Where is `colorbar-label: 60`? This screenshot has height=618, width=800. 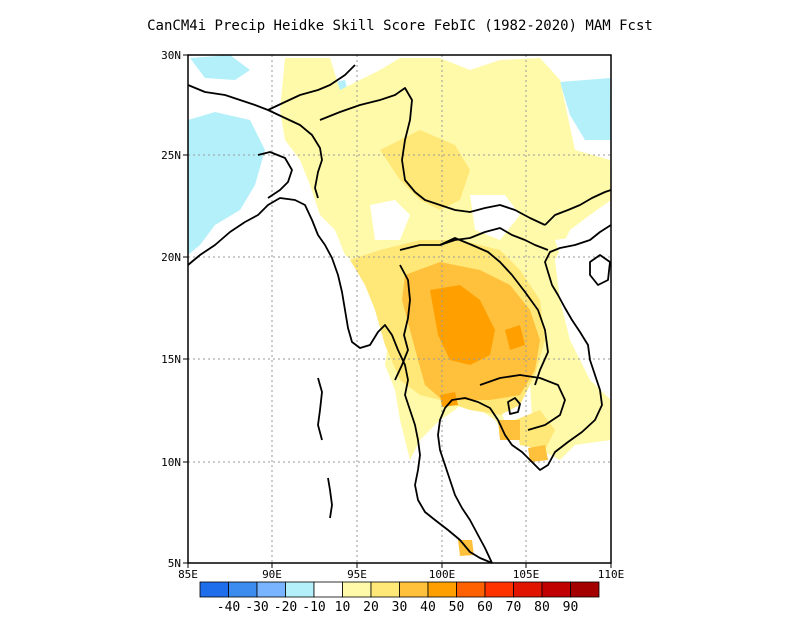 colorbar-label: 60 is located at coordinates (485, 607).